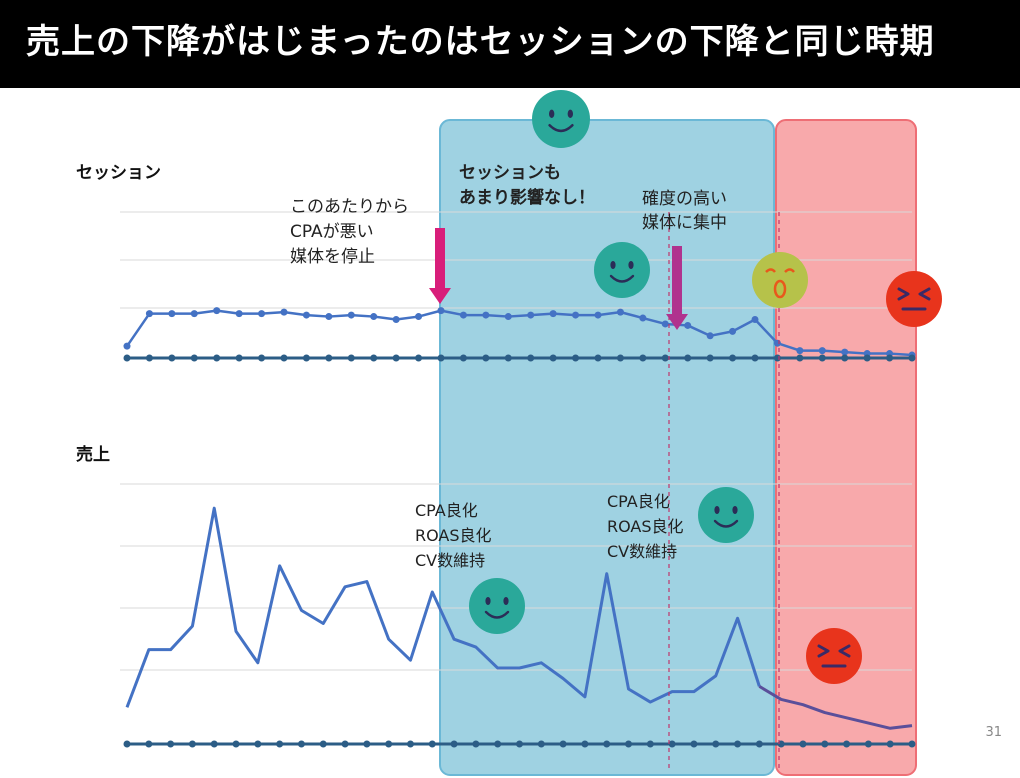 This screenshot has width=1020, height=778. I want to click on angry-face-icon, so click(834, 656).